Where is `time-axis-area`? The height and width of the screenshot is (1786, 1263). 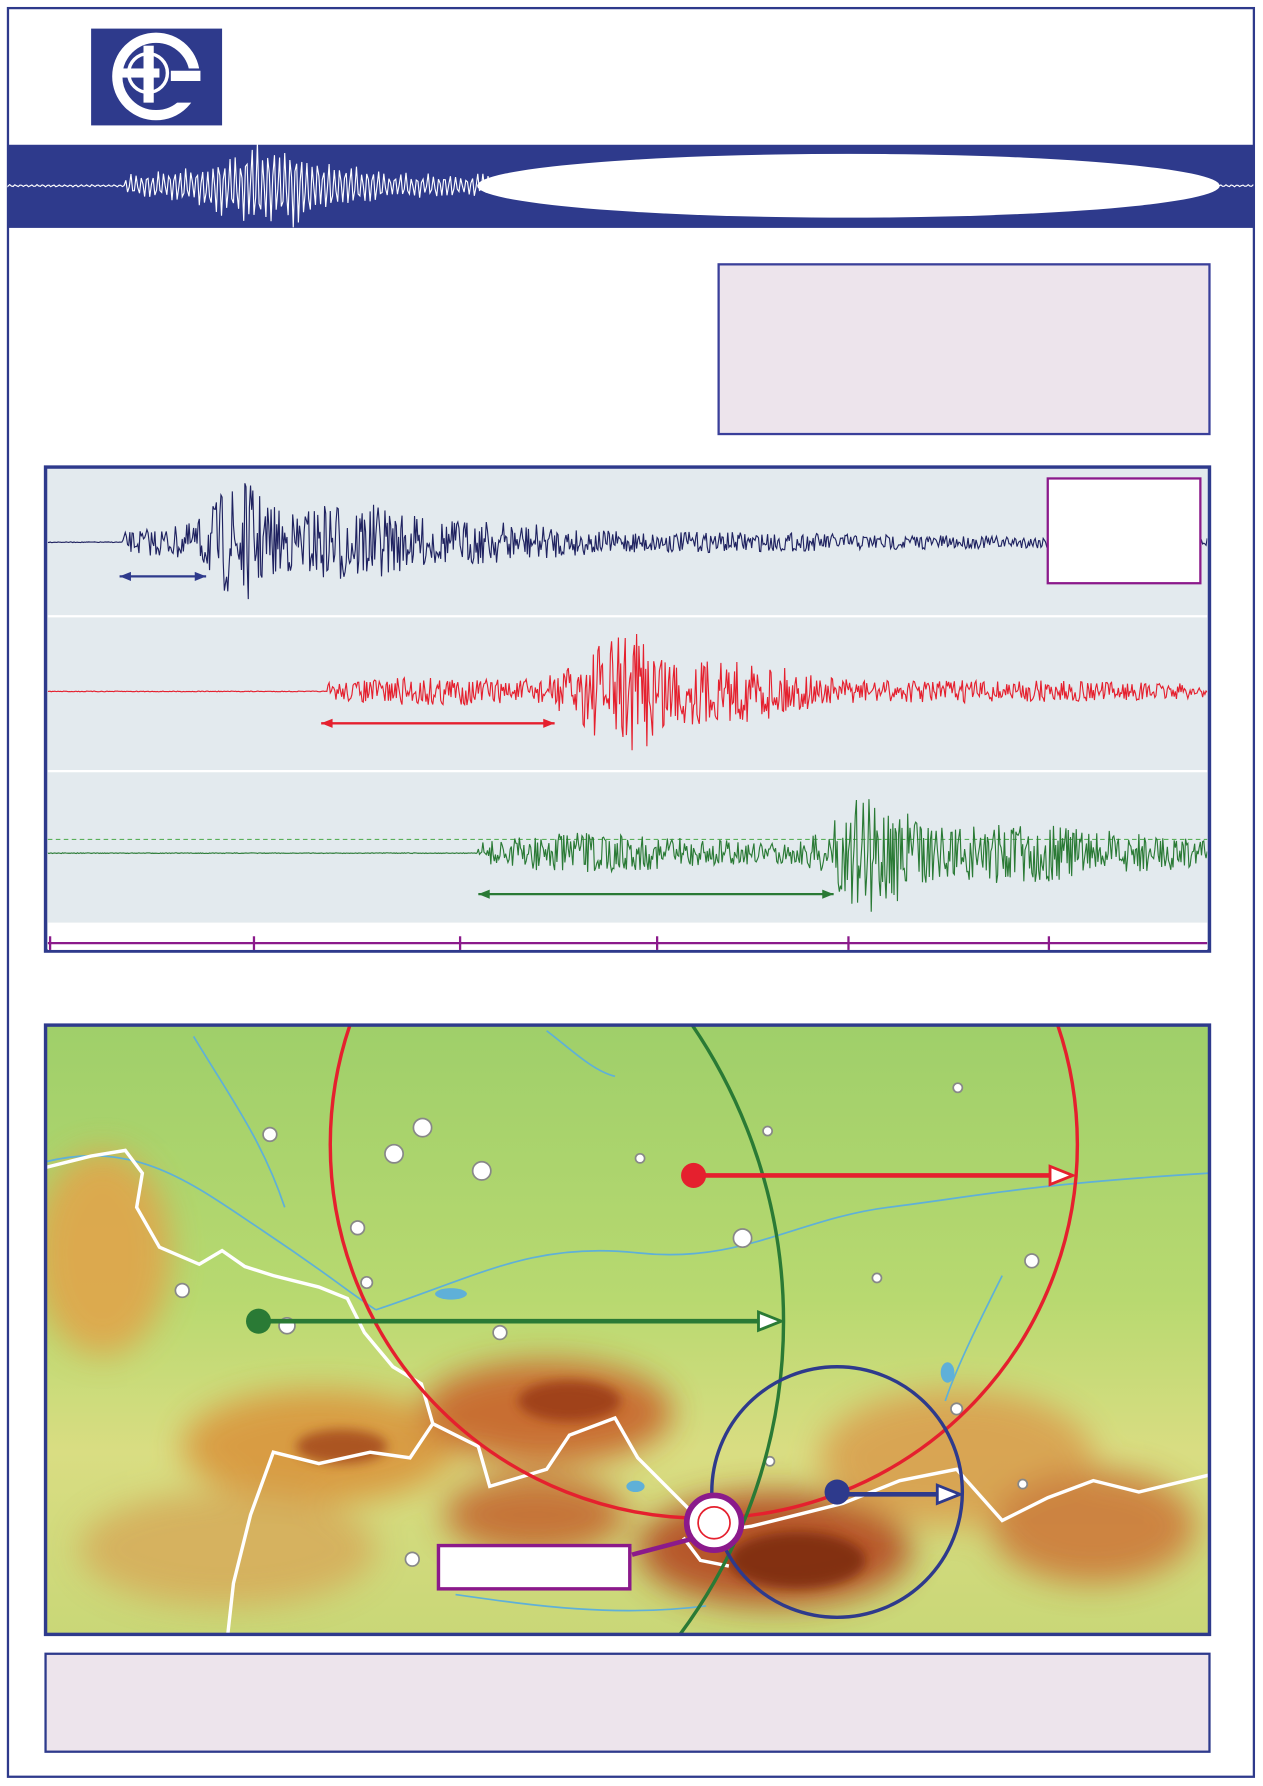
time-axis-area is located at coordinates (627, 936).